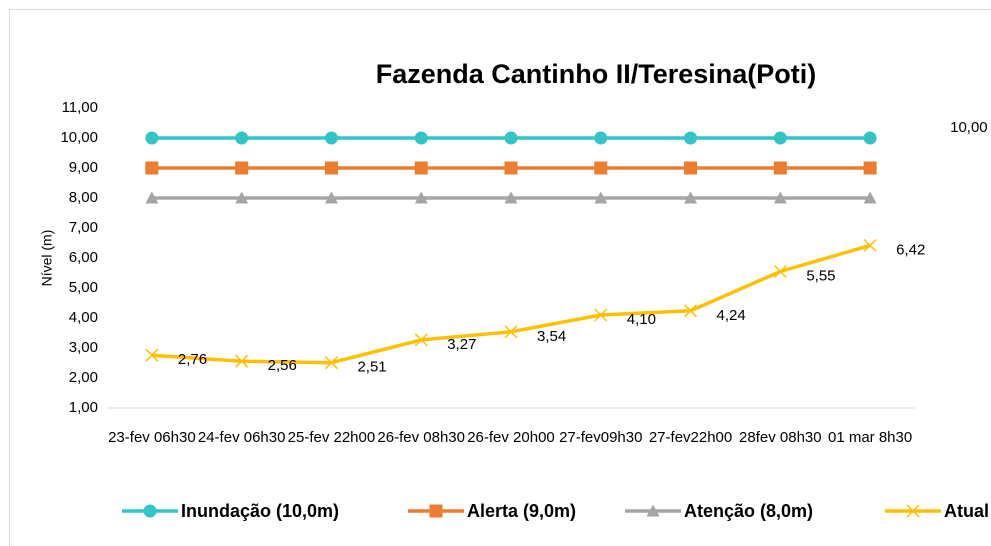  Describe the element at coordinates (80, 107) in the screenshot. I see `y-tick-label: 11,00` at that location.